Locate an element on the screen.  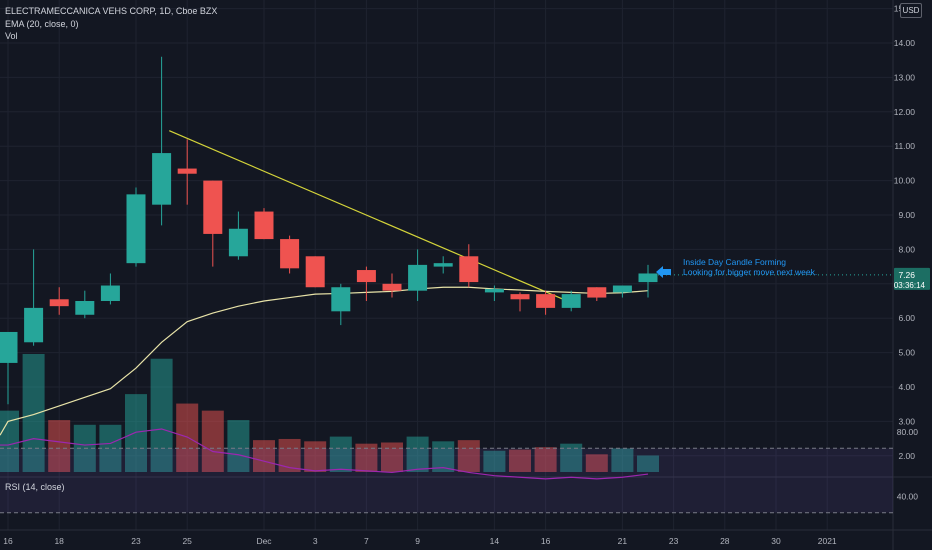
price-tick-label: 11.00 is located at coordinates (904, 146).